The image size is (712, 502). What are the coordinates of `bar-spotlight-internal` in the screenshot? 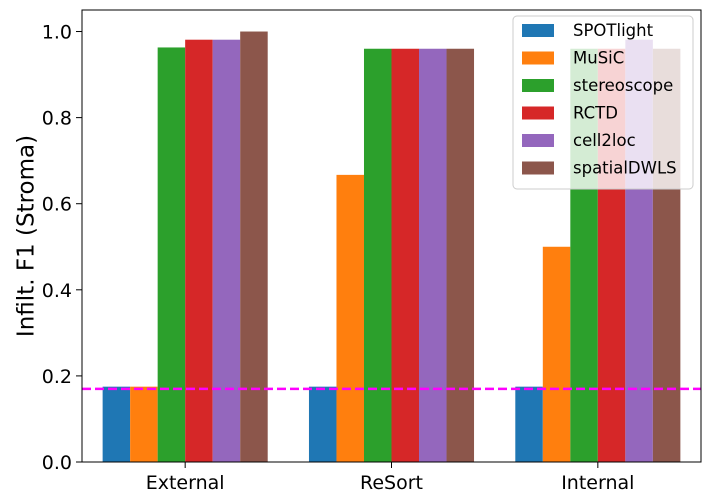 It's located at (529, 424).